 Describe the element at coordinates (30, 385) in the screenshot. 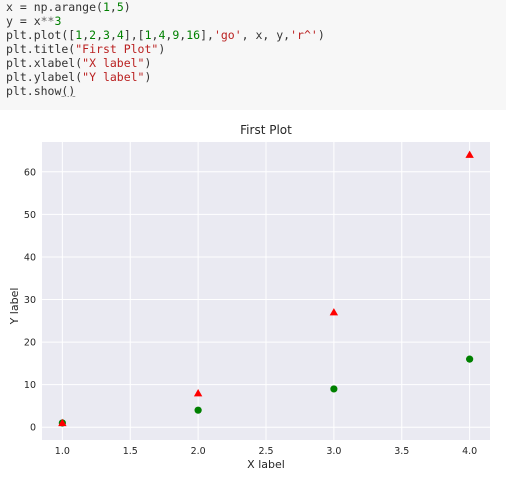

I see `y-tick-label: 10` at that location.